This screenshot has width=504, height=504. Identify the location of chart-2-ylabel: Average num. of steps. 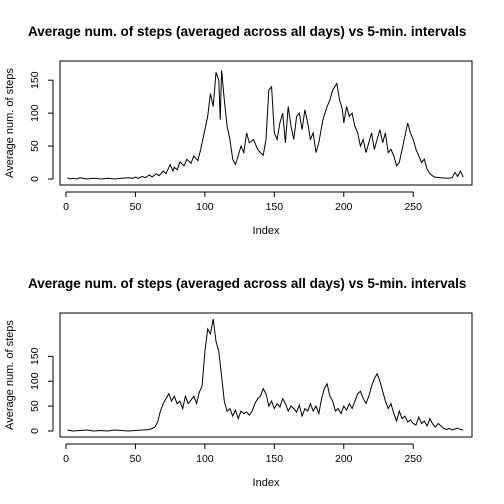
(10, 375).